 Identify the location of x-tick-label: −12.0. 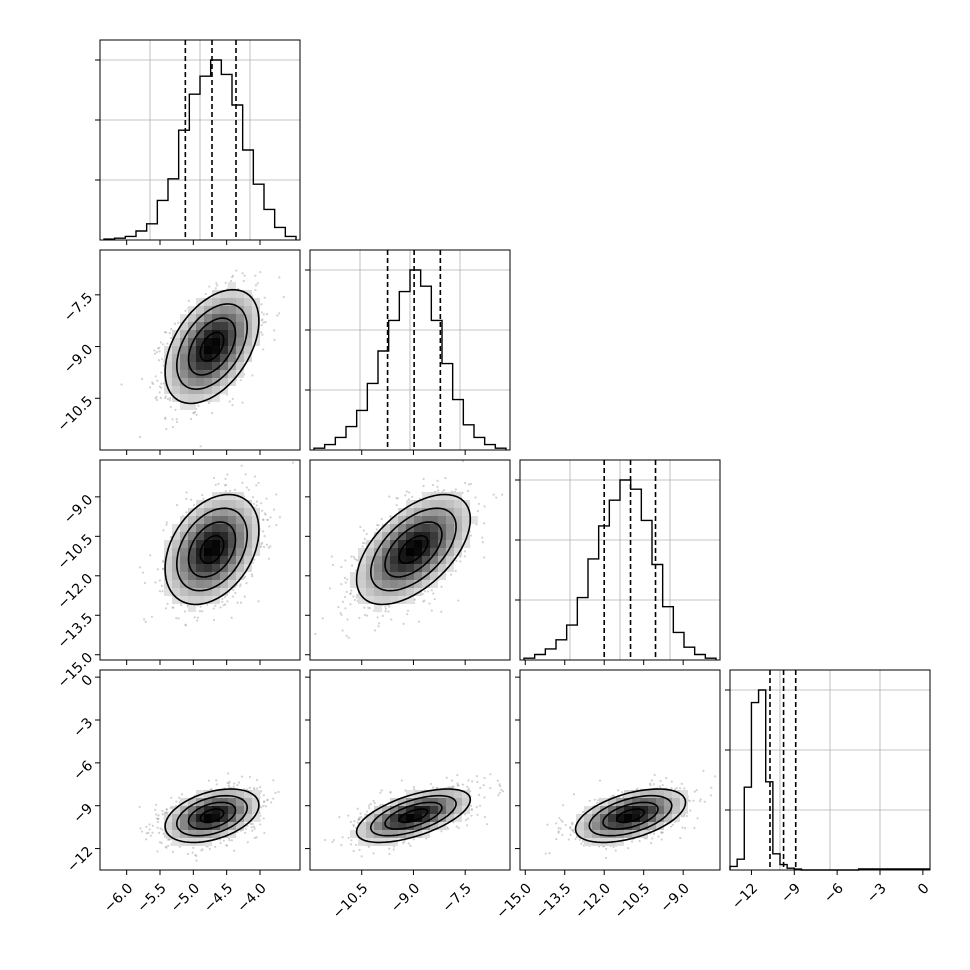
(593, 901).